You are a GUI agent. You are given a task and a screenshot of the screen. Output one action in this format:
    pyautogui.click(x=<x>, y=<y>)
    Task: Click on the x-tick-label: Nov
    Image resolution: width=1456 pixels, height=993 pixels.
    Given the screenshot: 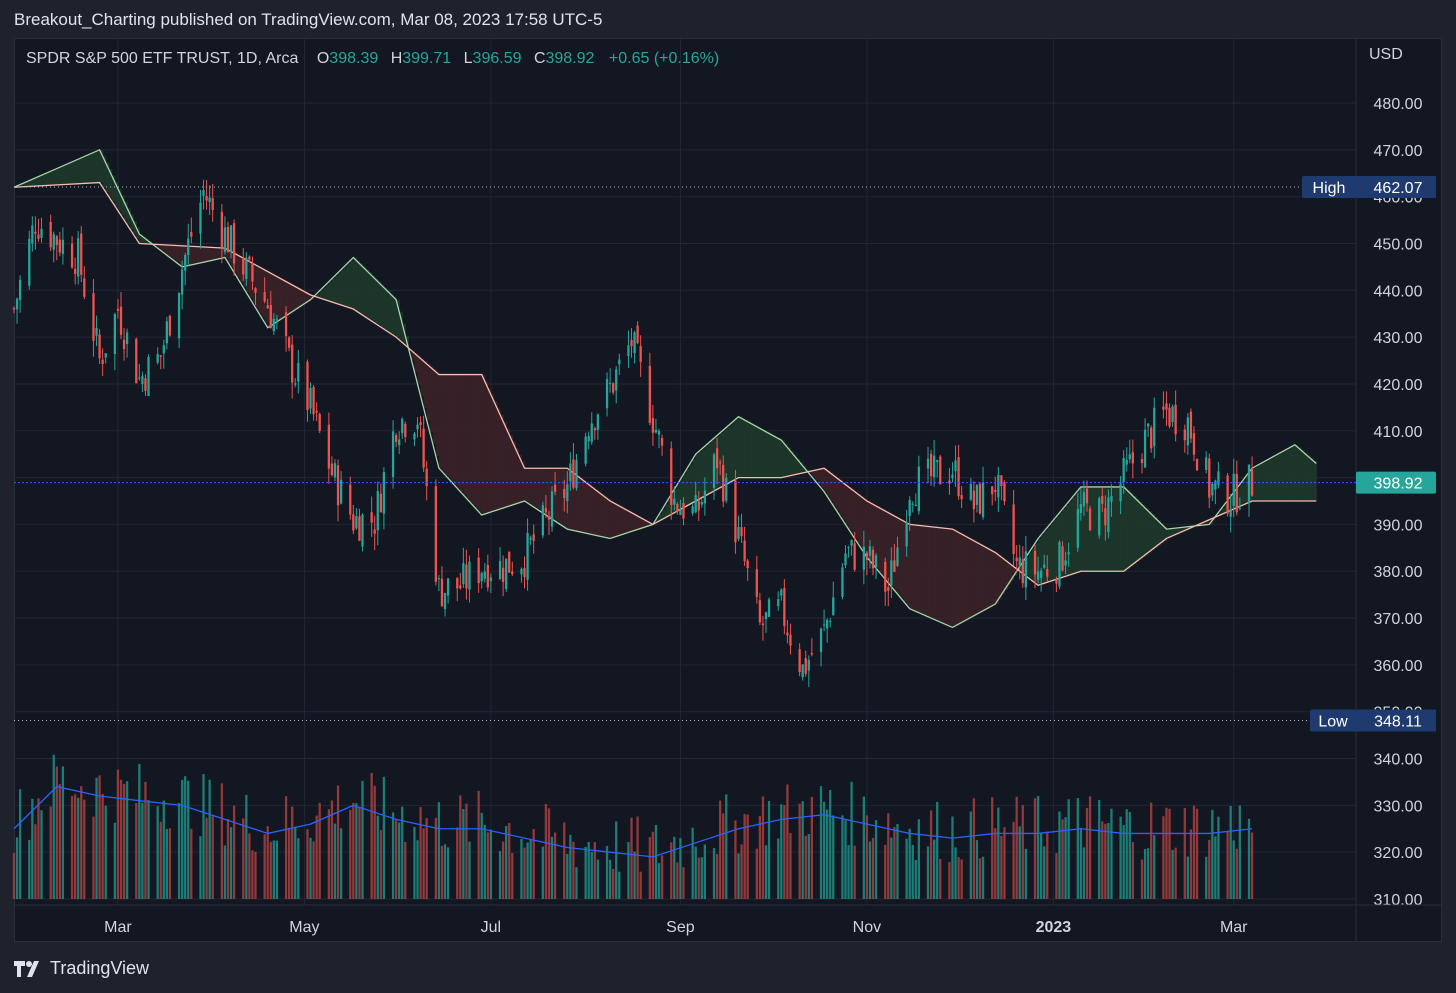 What is the action you would take?
    pyautogui.click(x=867, y=927)
    